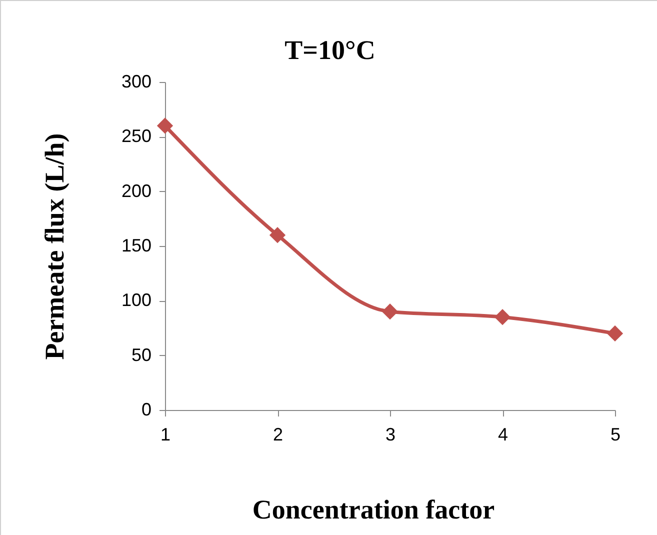 This screenshot has width=657, height=535. I want to click on y-axis-title: Permeate flux (L/h), so click(55, 246).